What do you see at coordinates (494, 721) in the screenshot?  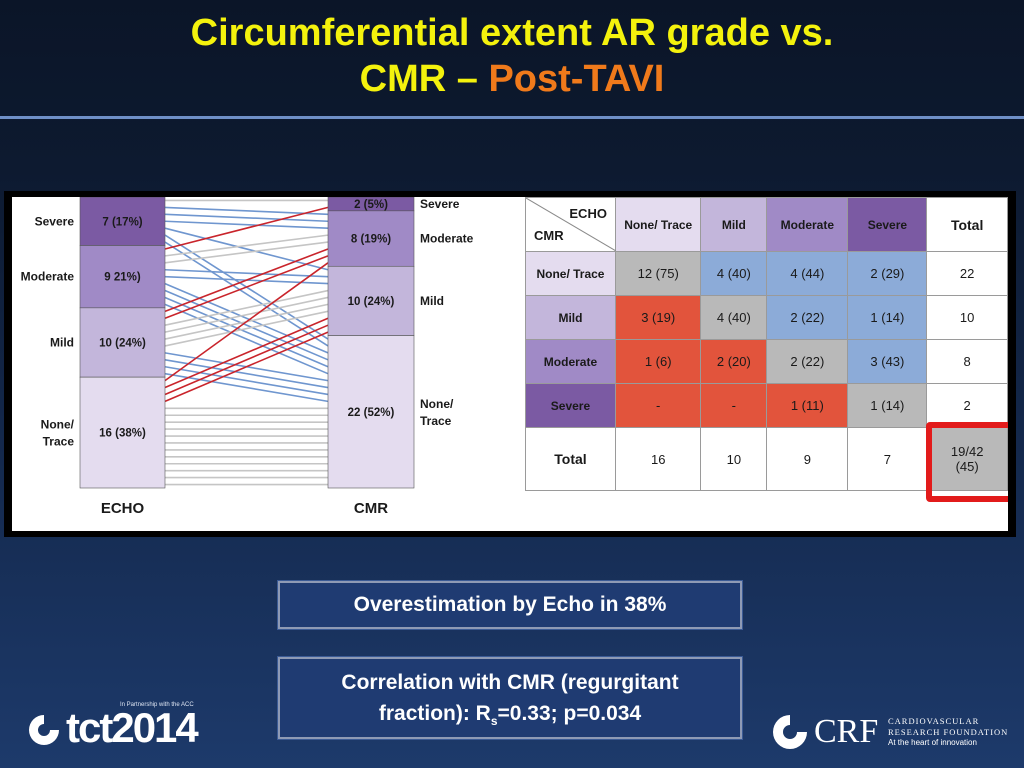 I see `correlation-sub: s` at bounding box center [494, 721].